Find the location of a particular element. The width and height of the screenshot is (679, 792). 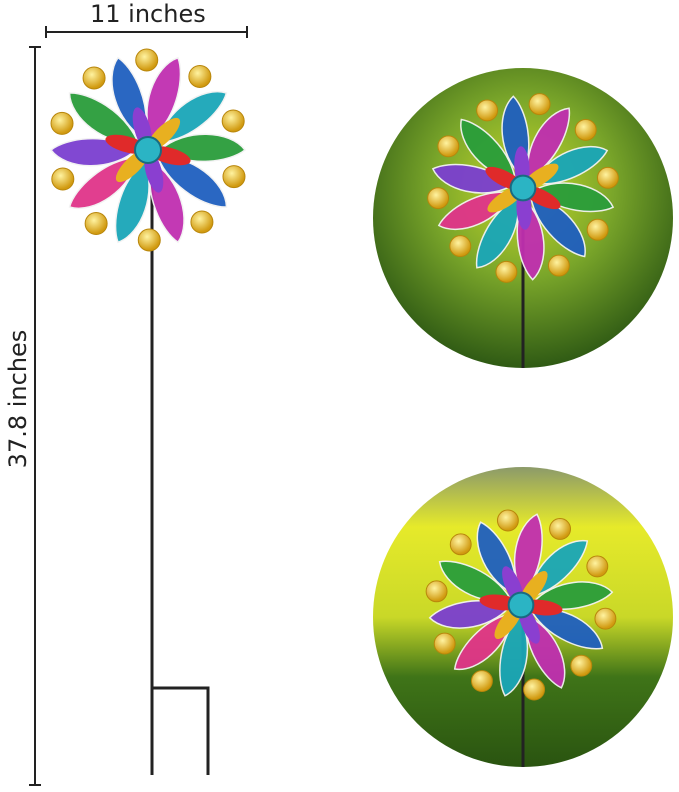

stake is located at coordinates (180, 462).